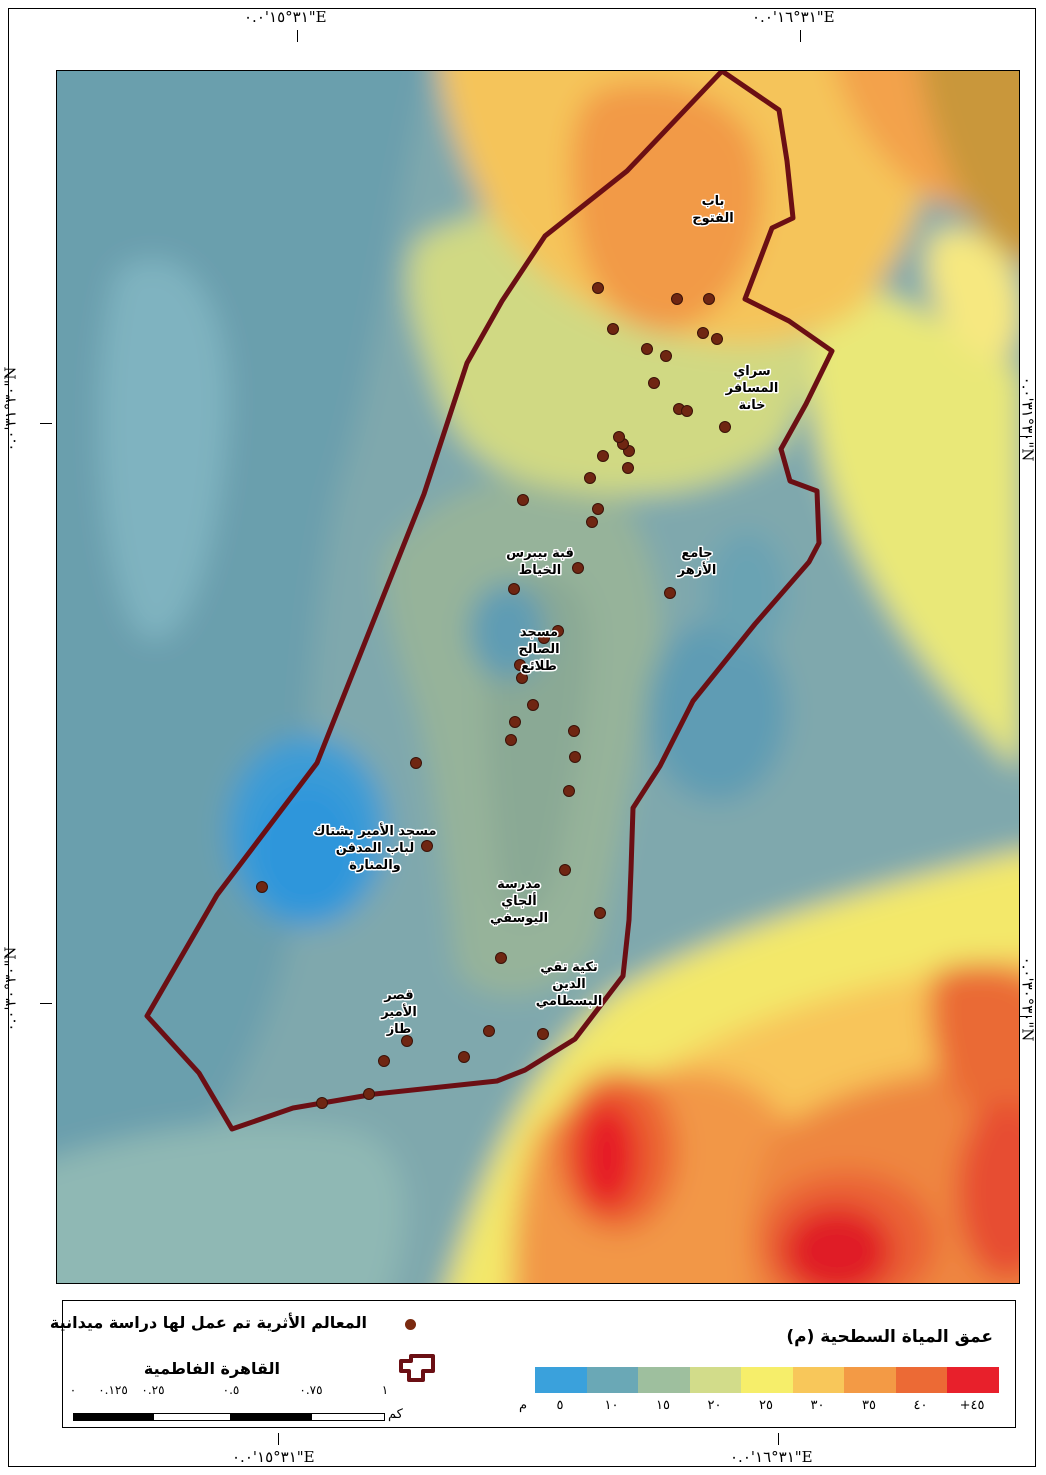 The image size is (1046, 1475). Describe the element at coordinates (231, 1390) in the screenshot. I see `scale-label: ٠.٥` at that location.